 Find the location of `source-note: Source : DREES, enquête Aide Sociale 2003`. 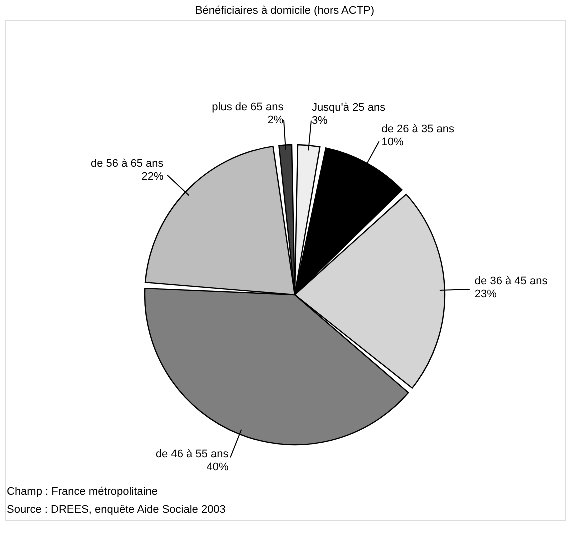

source-note: Source : DREES, enquête Aide Sociale 2003 is located at coordinates (116, 510).